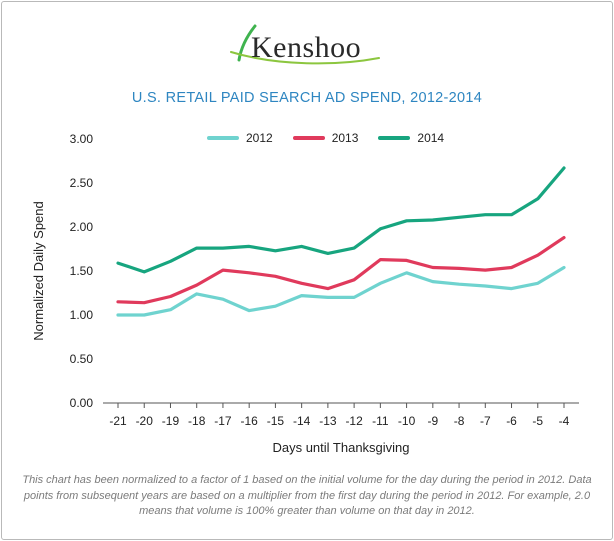  What do you see at coordinates (82, 227) in the screenshot?
I see `y-tick-label: 2.00` at bounding box center [82, 227].